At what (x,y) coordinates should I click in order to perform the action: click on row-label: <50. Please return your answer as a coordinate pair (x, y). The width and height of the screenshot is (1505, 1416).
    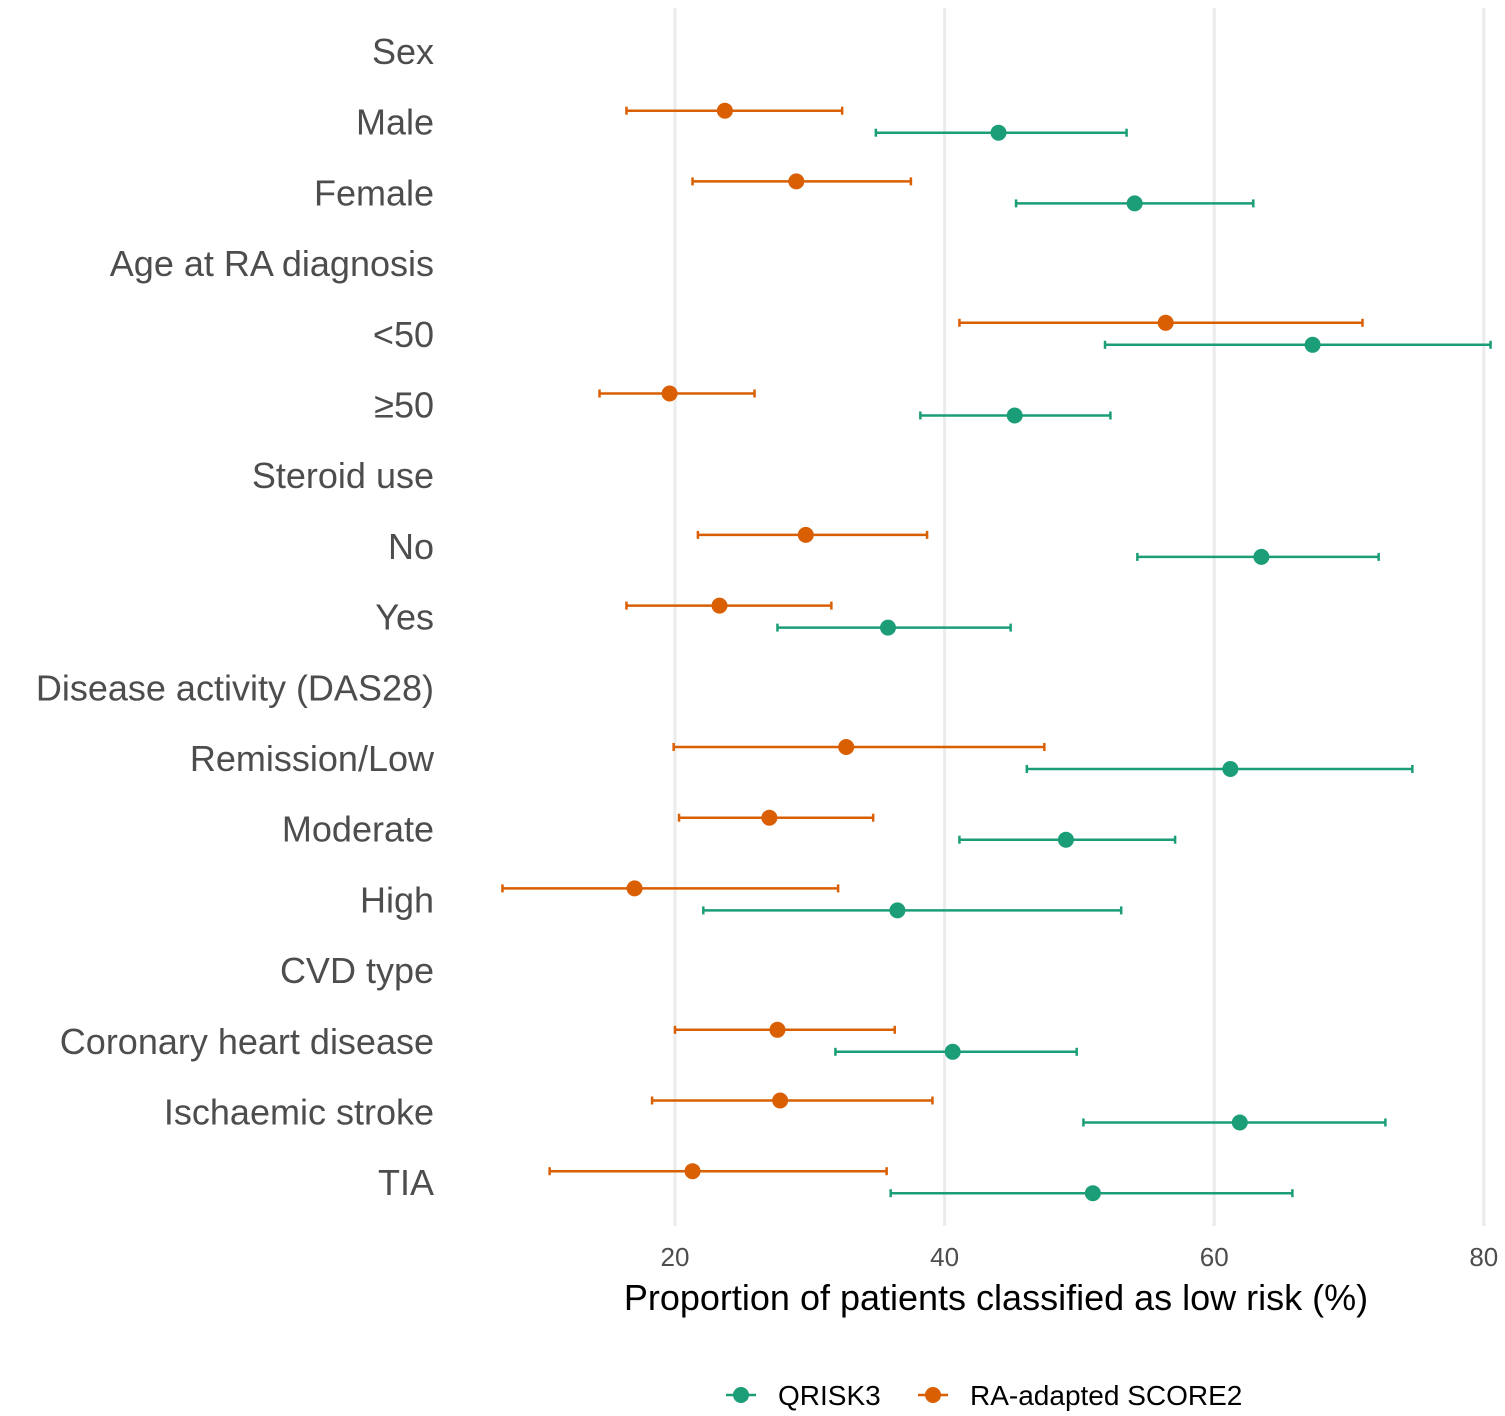
    Looking at the image, I should click on (403, 334).